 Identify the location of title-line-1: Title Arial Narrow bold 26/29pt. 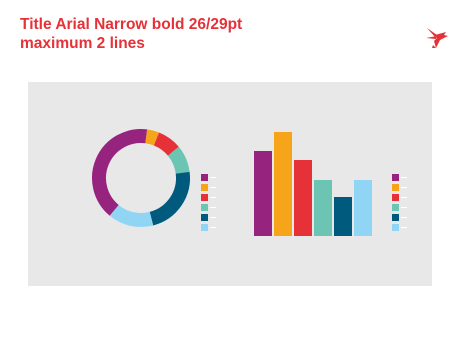
(131, 24).